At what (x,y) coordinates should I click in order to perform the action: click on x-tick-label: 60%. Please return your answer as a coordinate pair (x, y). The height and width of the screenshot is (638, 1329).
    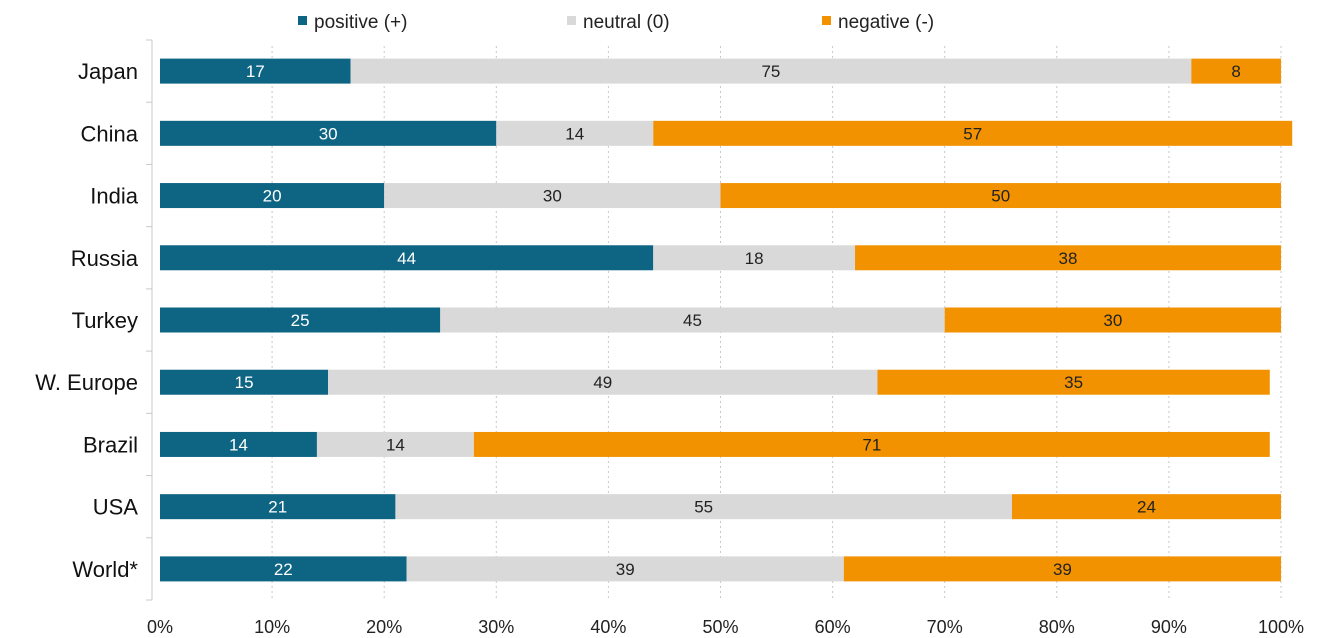
    Looking at the image, I should click on (833, 627).